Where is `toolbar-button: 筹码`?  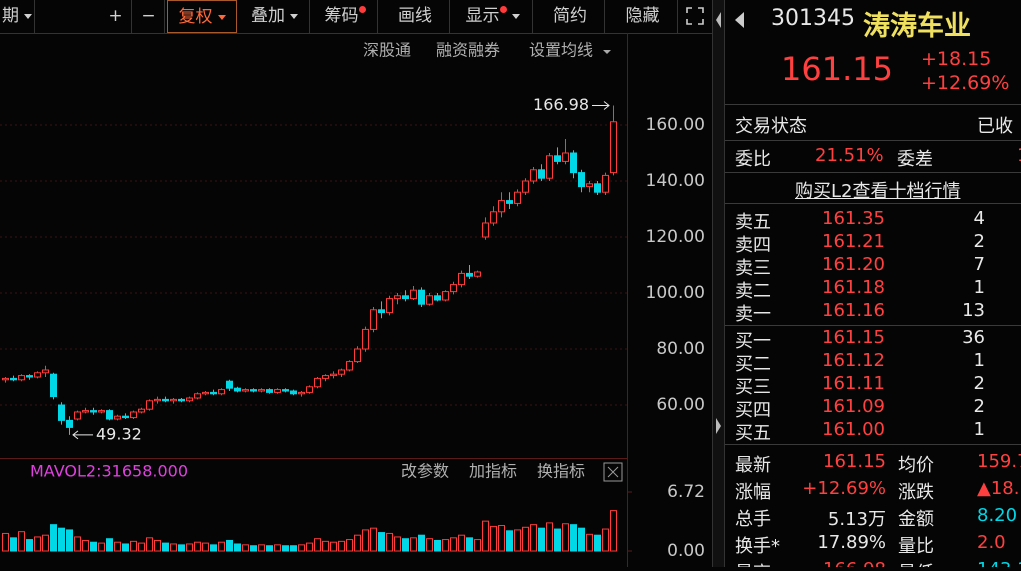 toolbar-button: 筹码 is located at coordinates (345, 16).